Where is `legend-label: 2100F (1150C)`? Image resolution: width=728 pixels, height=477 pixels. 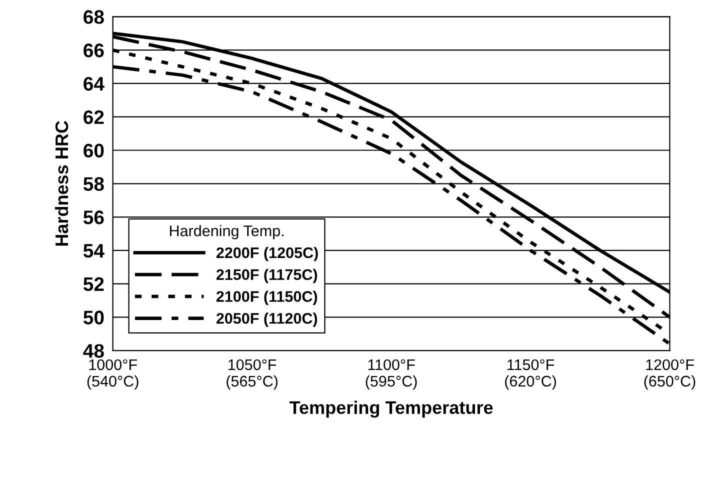 legend-label: 2100F (1150C) is located at coordinates (267, 297).